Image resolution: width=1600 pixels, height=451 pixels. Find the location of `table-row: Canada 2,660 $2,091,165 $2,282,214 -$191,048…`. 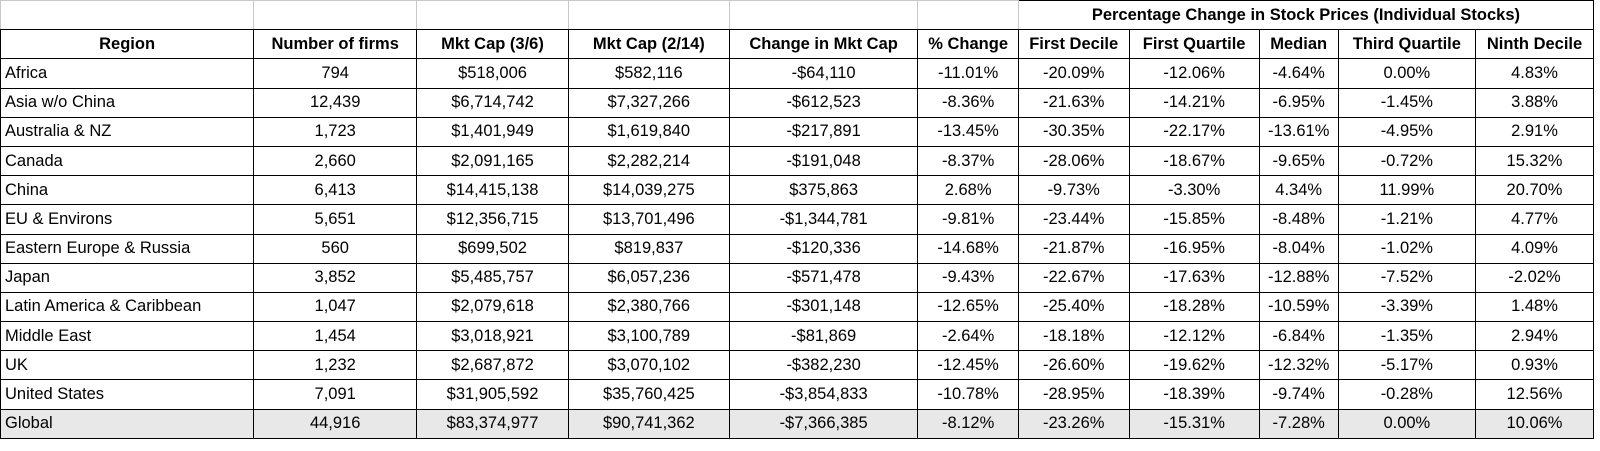

table-row: Canada 2,660 $2,091,165 $2,282,214 -$191,048… is located at coordinates (797, 161).